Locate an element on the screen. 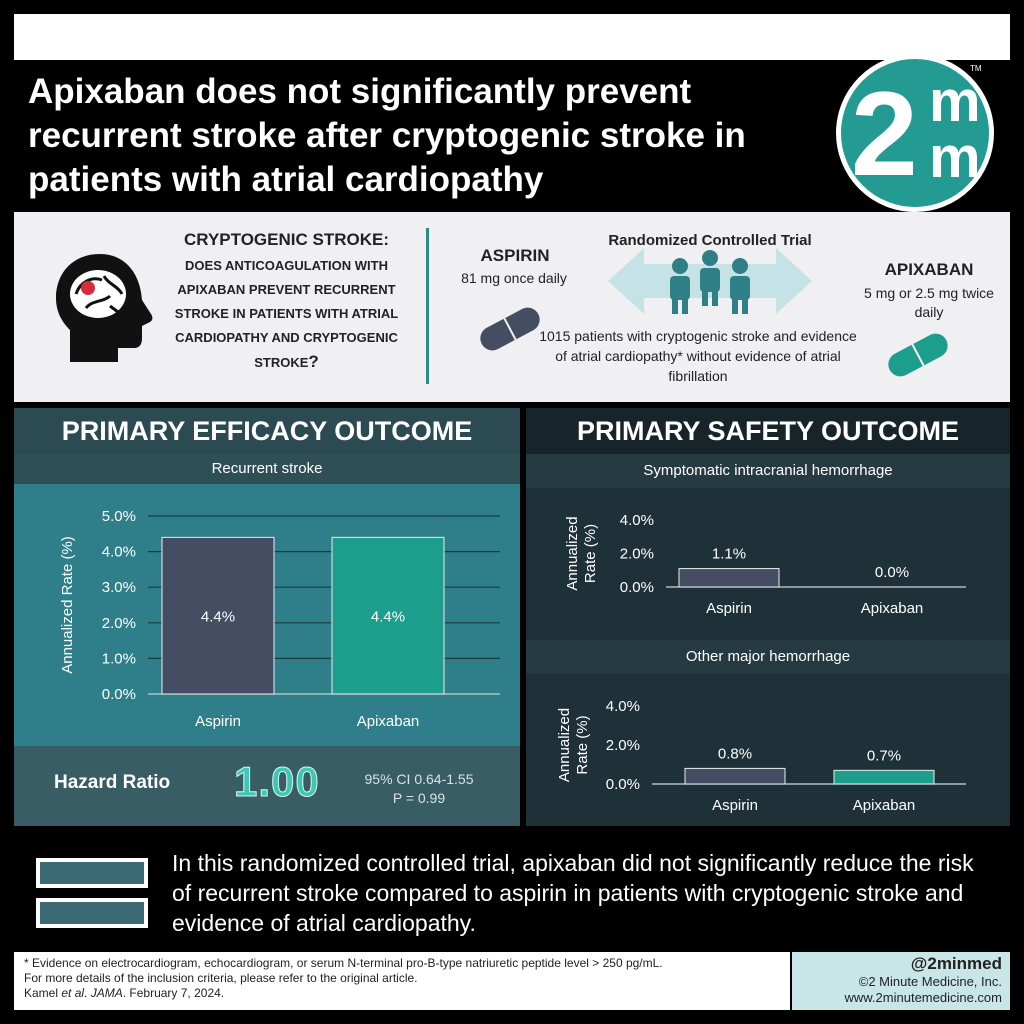 The height and width of the screenshot is (1024, 1024). data-label: 0.7% is located at coordinates (884, 755).